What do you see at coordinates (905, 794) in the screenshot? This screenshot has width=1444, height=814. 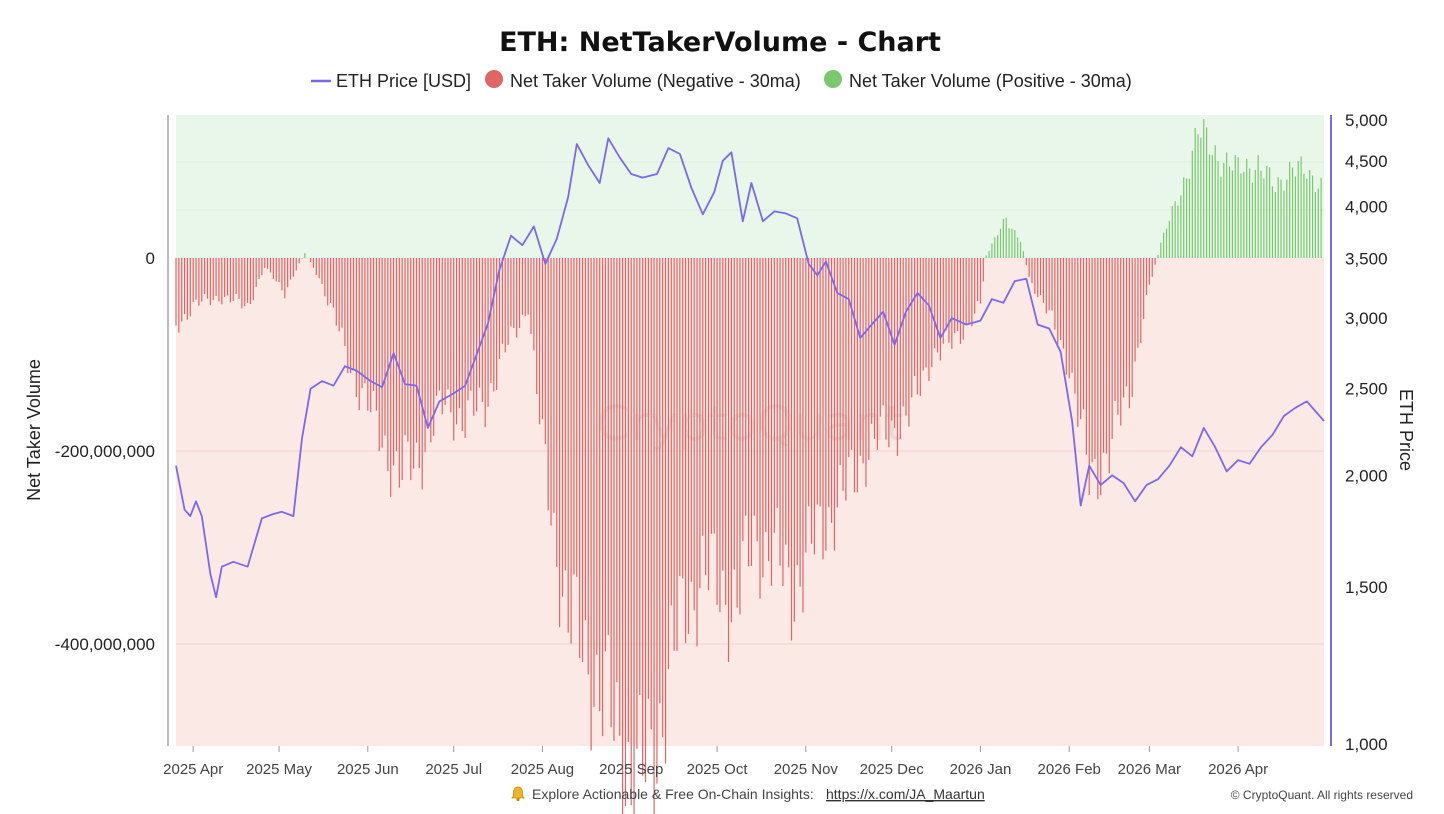 I see `footer-link: https://x.com/JA_Maartun` at bounding box center [905, 794].